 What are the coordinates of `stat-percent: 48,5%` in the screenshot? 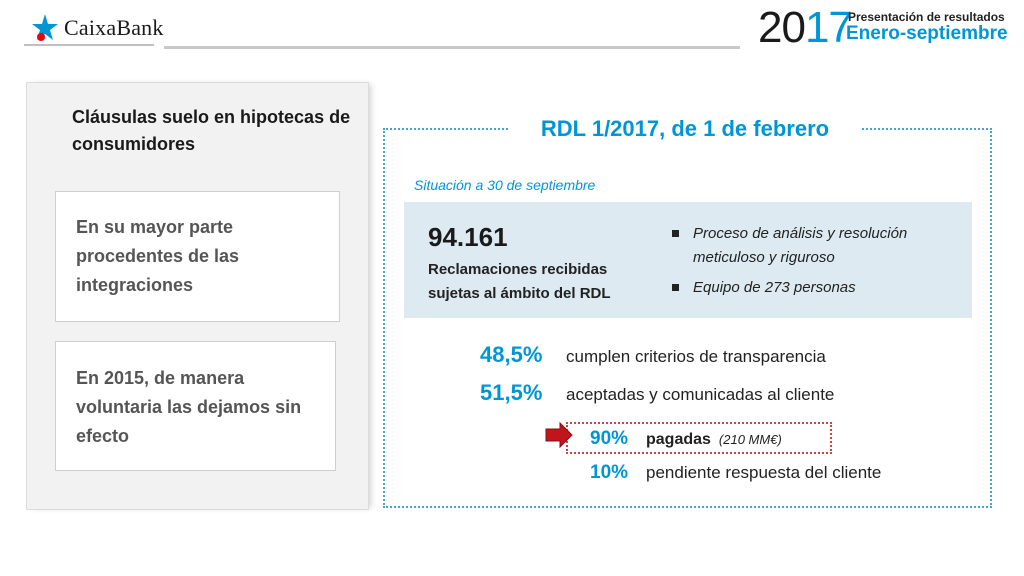 It's located at (511, 354).